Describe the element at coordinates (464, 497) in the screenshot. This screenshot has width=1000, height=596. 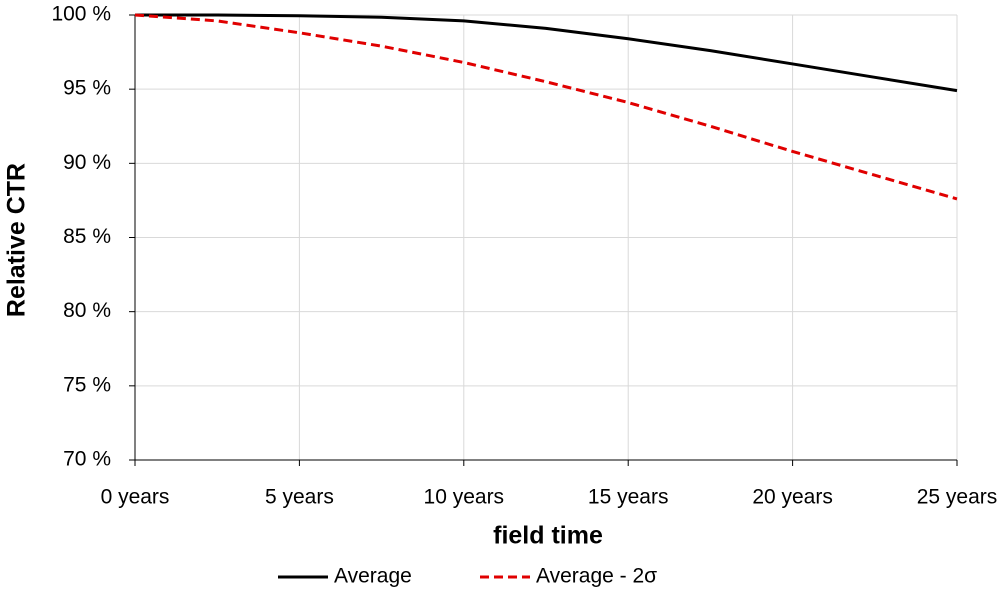
I see `x-tick-label: 10 years` at that location.